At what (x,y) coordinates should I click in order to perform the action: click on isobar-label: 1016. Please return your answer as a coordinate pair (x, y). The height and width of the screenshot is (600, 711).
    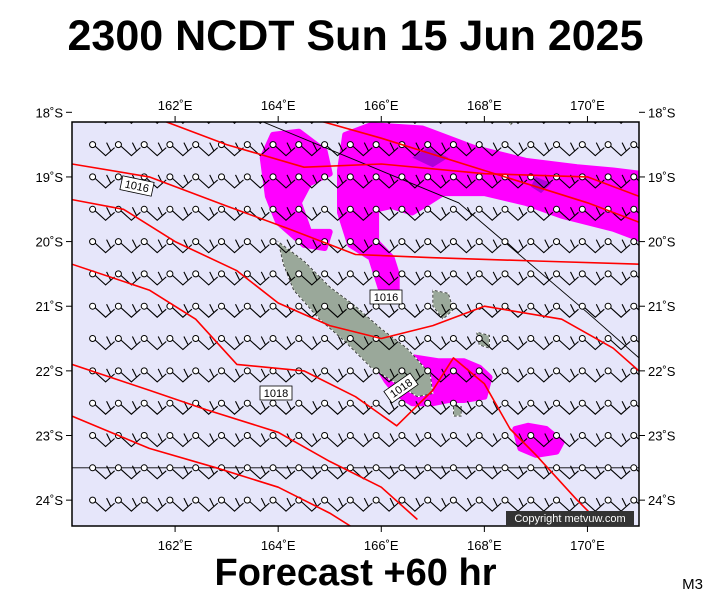
    Looking at the image, I should click on (386, 297).